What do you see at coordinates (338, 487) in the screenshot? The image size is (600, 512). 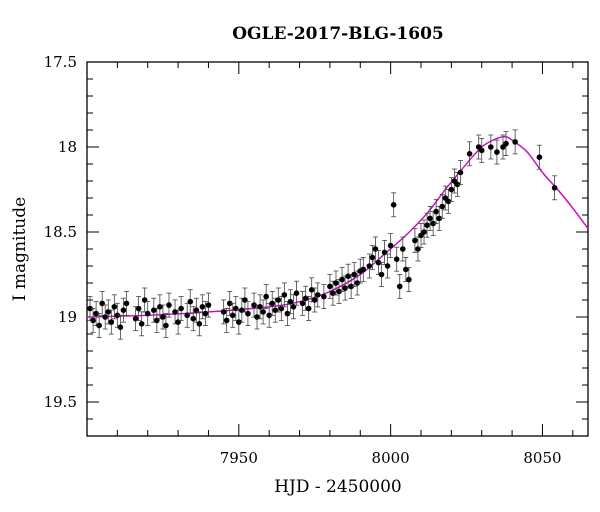 I see `x-axis-label: HJD - 2450000` at bounding box center [338, 487].